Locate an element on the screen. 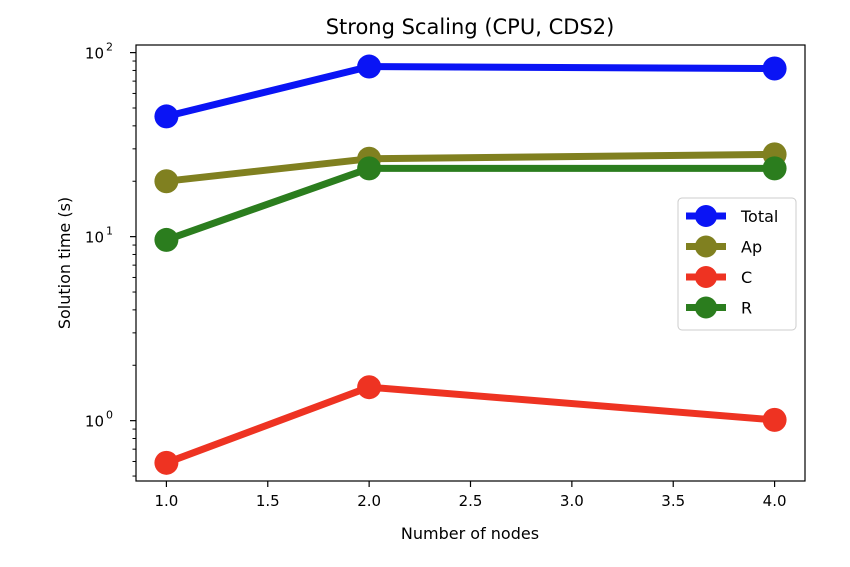 The width and height of the screenshot is (850, 567). legend-marker-r is located at coordinates (706, 307).